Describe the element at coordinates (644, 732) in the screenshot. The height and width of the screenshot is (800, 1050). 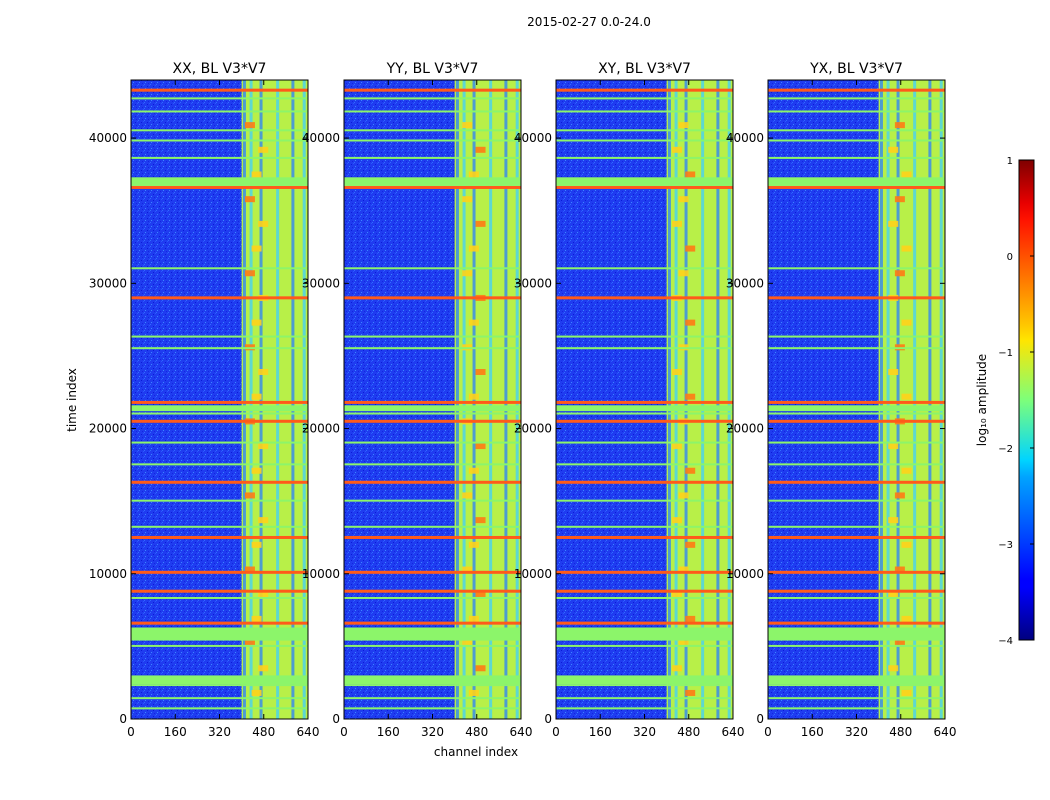
I see `x-tick-label: 320` at that location.